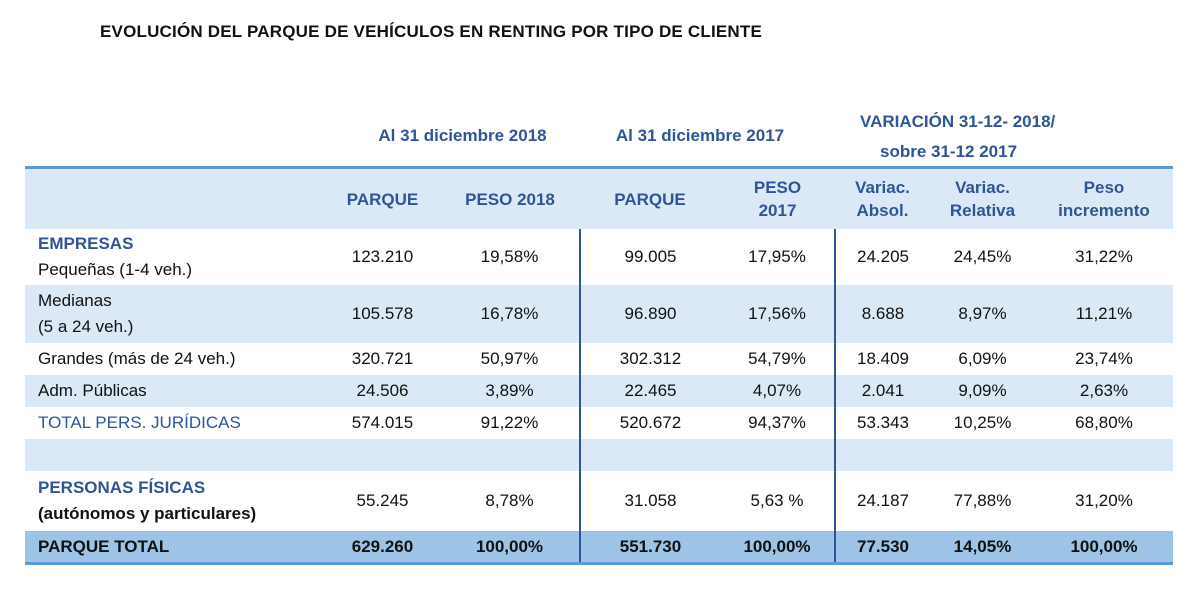 Image resolution: width=1198 pixels, height=596 pixels. I want to click on value-cell: 4,07%, so click(777, 391).